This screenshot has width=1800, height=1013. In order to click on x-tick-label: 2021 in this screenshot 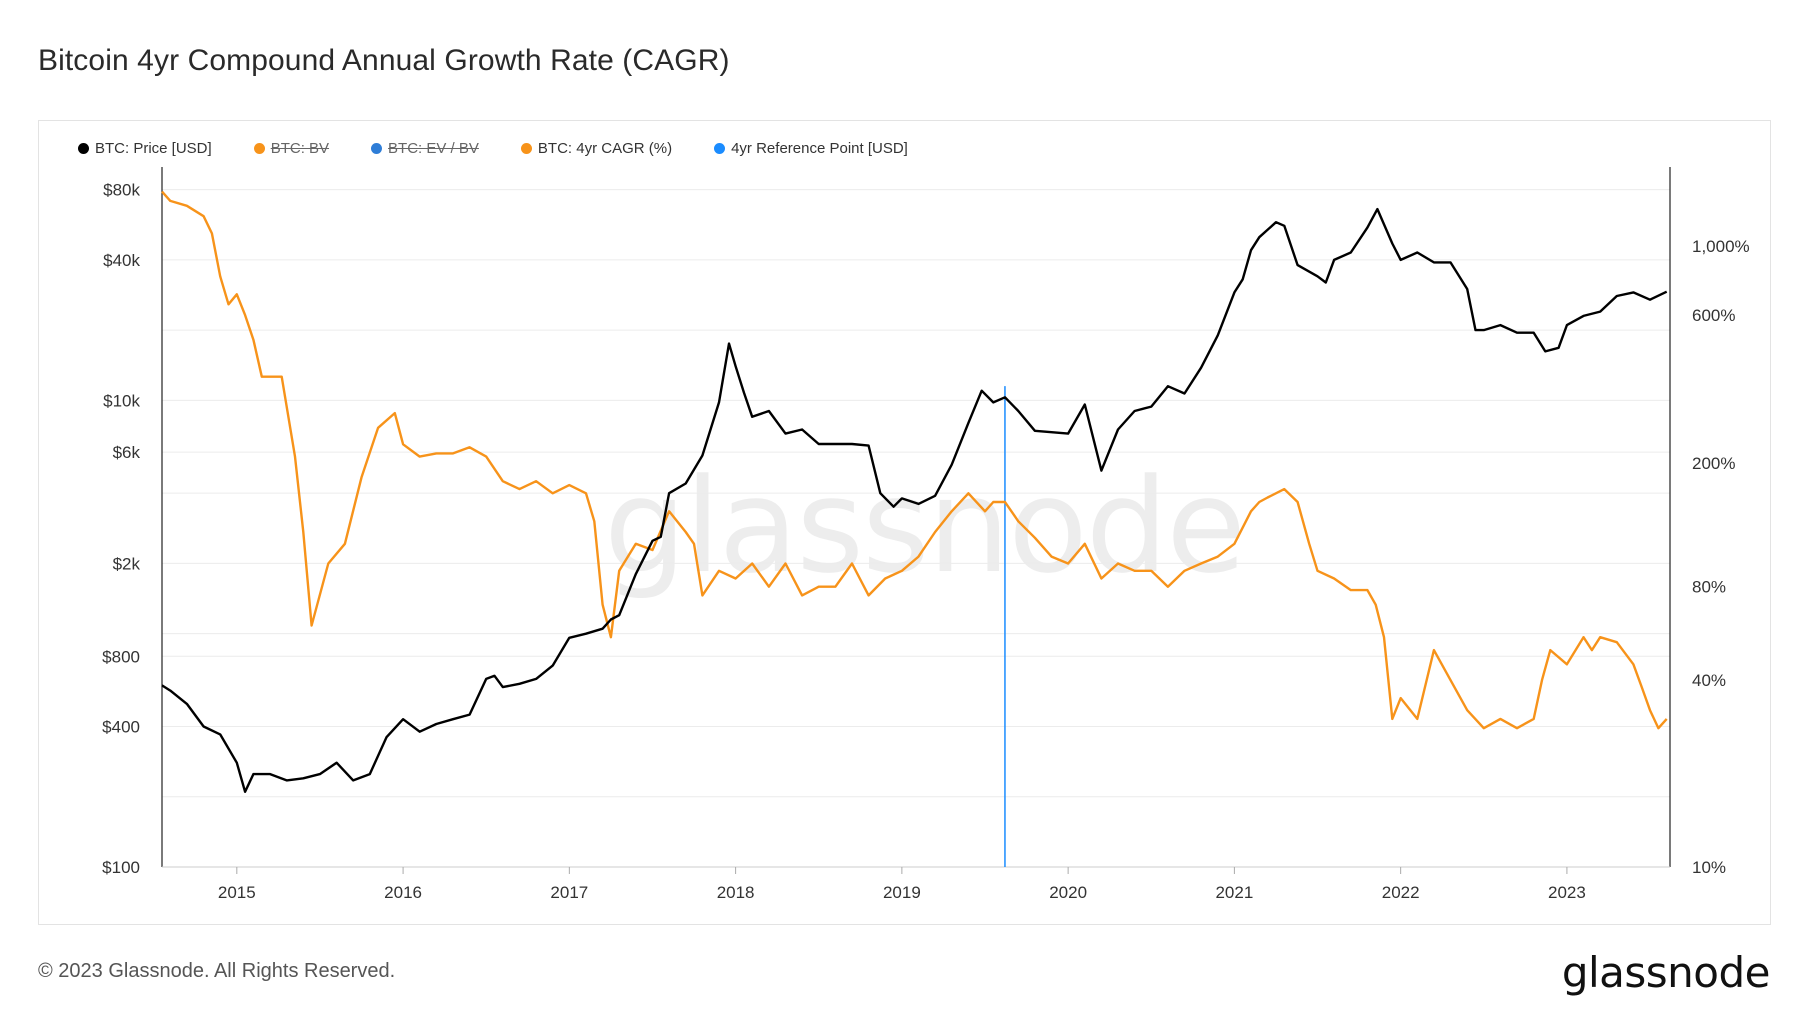, I will do `click(1234, 892)`.